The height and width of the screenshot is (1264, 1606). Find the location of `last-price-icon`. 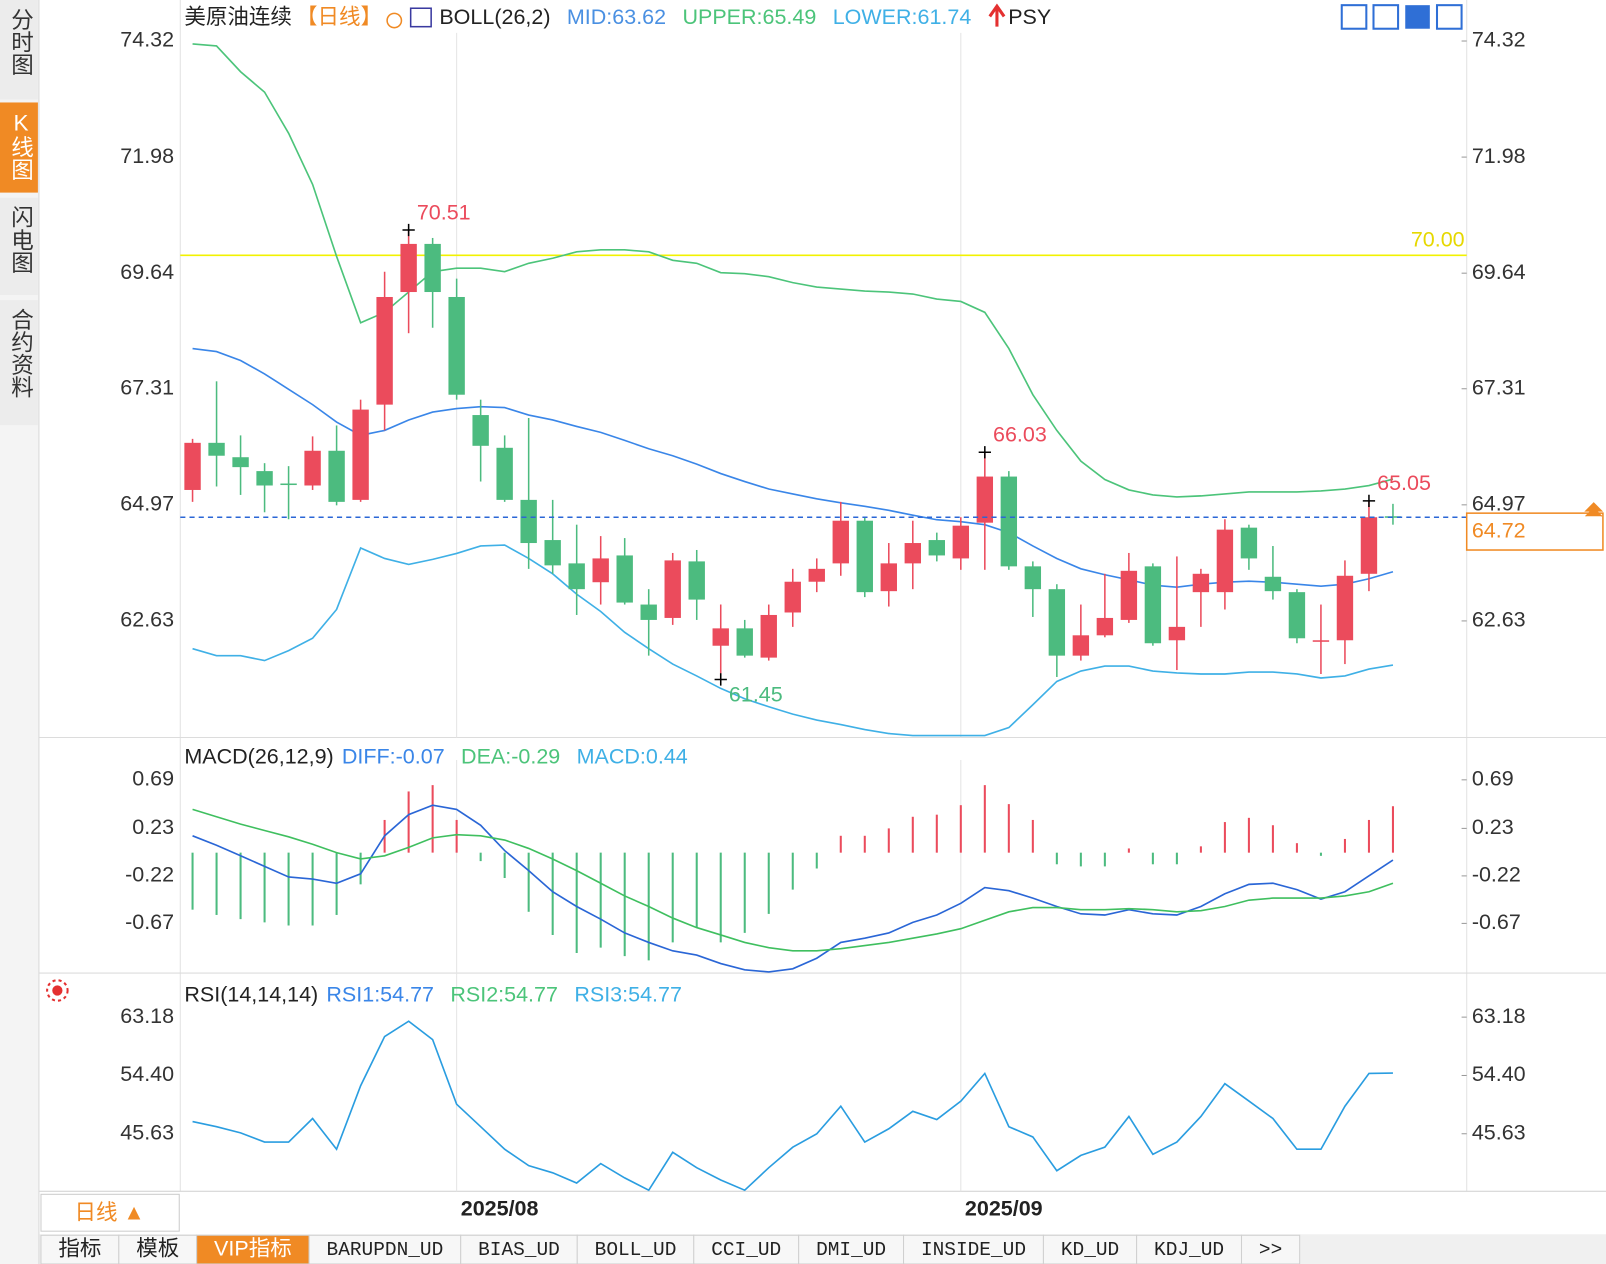

last-price-icon is located at coordinates (1594, 509).